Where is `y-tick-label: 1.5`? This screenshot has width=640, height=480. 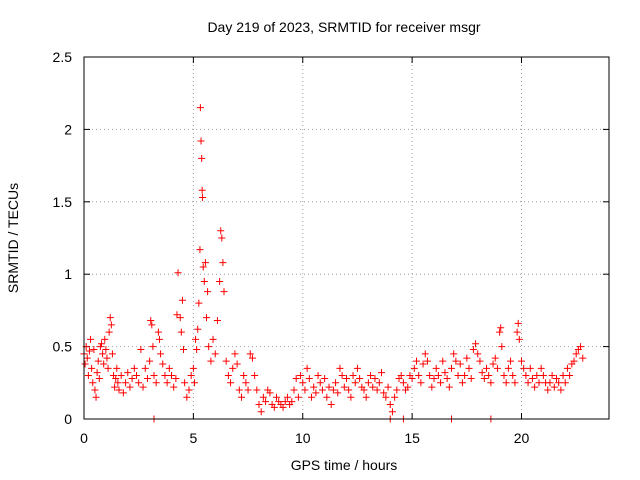
y-tick-label: 1.5 is located at coordinates (63, 202).